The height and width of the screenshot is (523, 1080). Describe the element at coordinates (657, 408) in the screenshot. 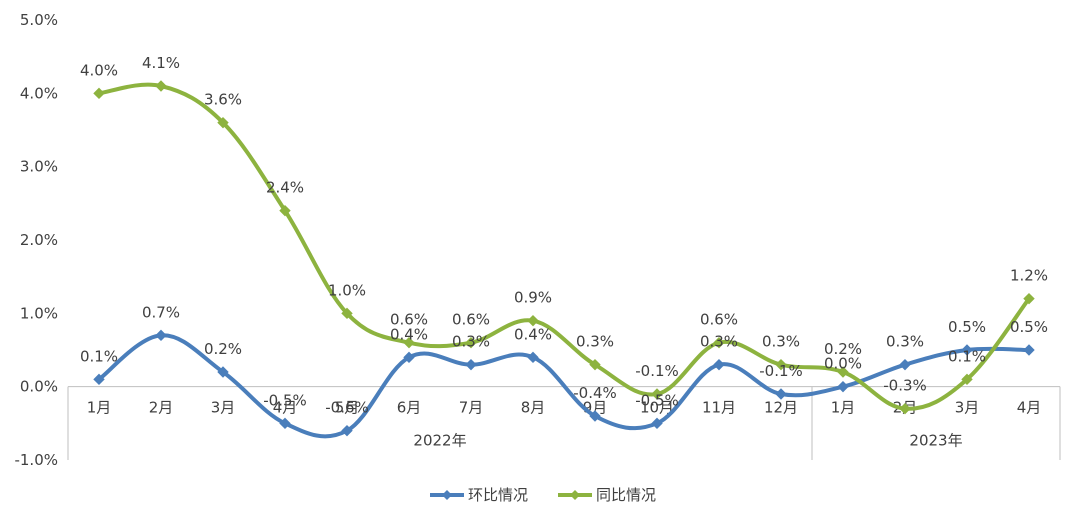

I see `x-tick-label: 10月` at that location.